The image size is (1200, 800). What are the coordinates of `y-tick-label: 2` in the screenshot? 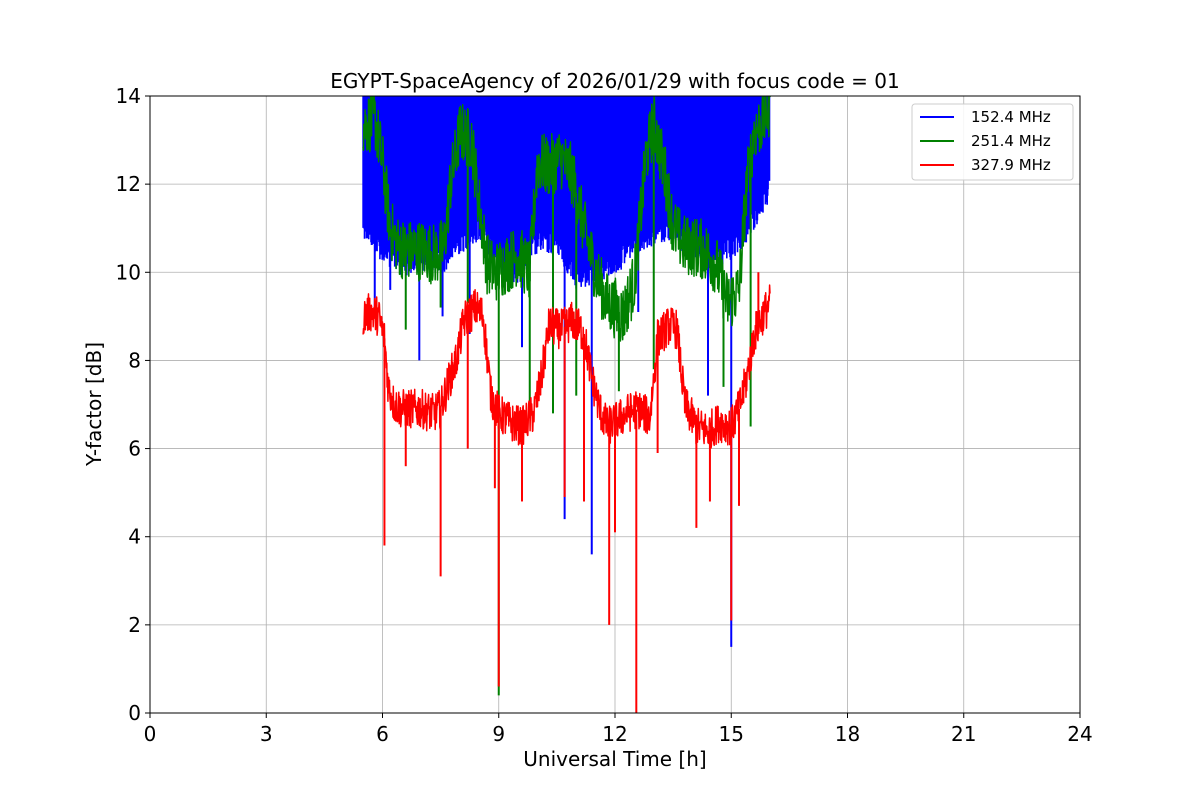 It's located at (134, 625).